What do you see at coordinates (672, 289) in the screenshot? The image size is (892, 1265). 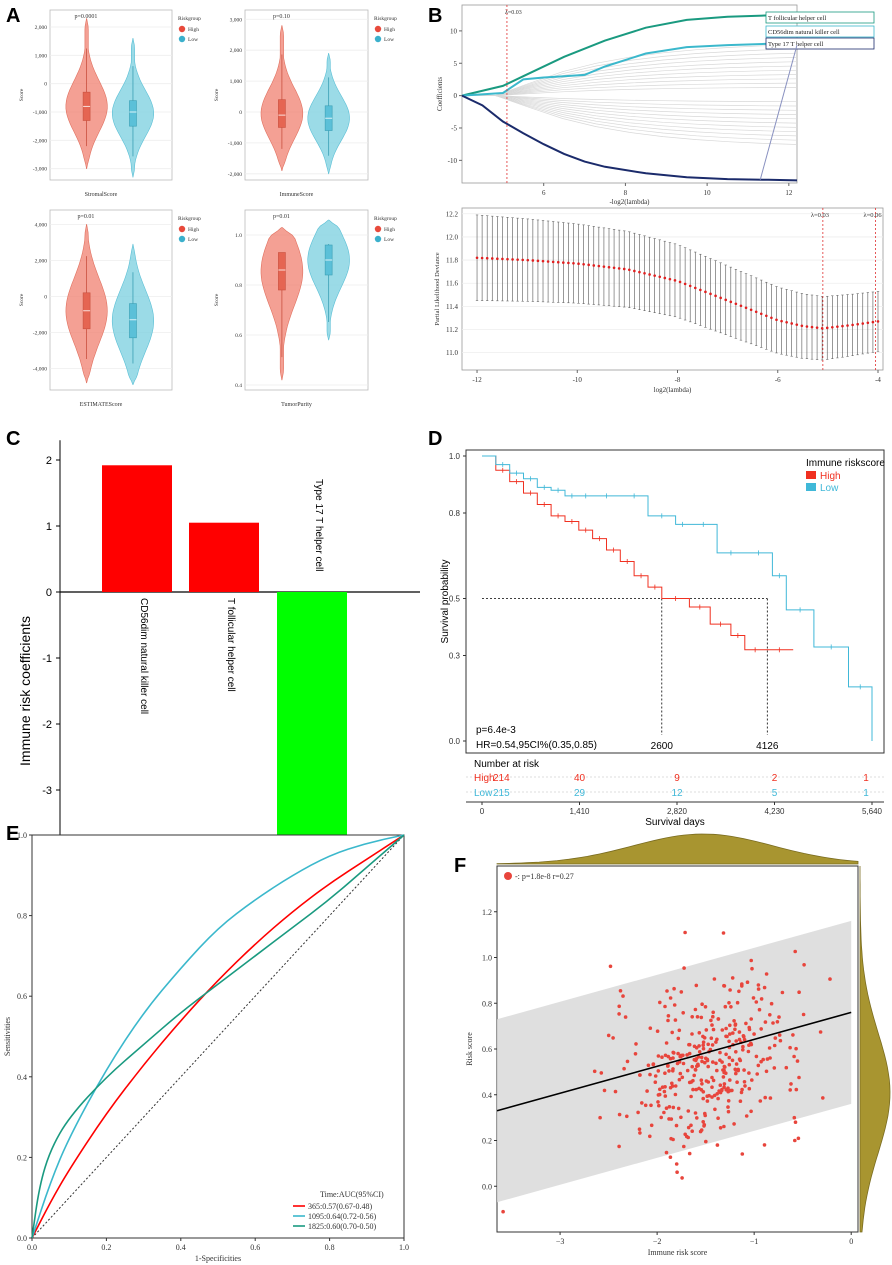 I see `plot-frame` at bounding box center [672, 289].